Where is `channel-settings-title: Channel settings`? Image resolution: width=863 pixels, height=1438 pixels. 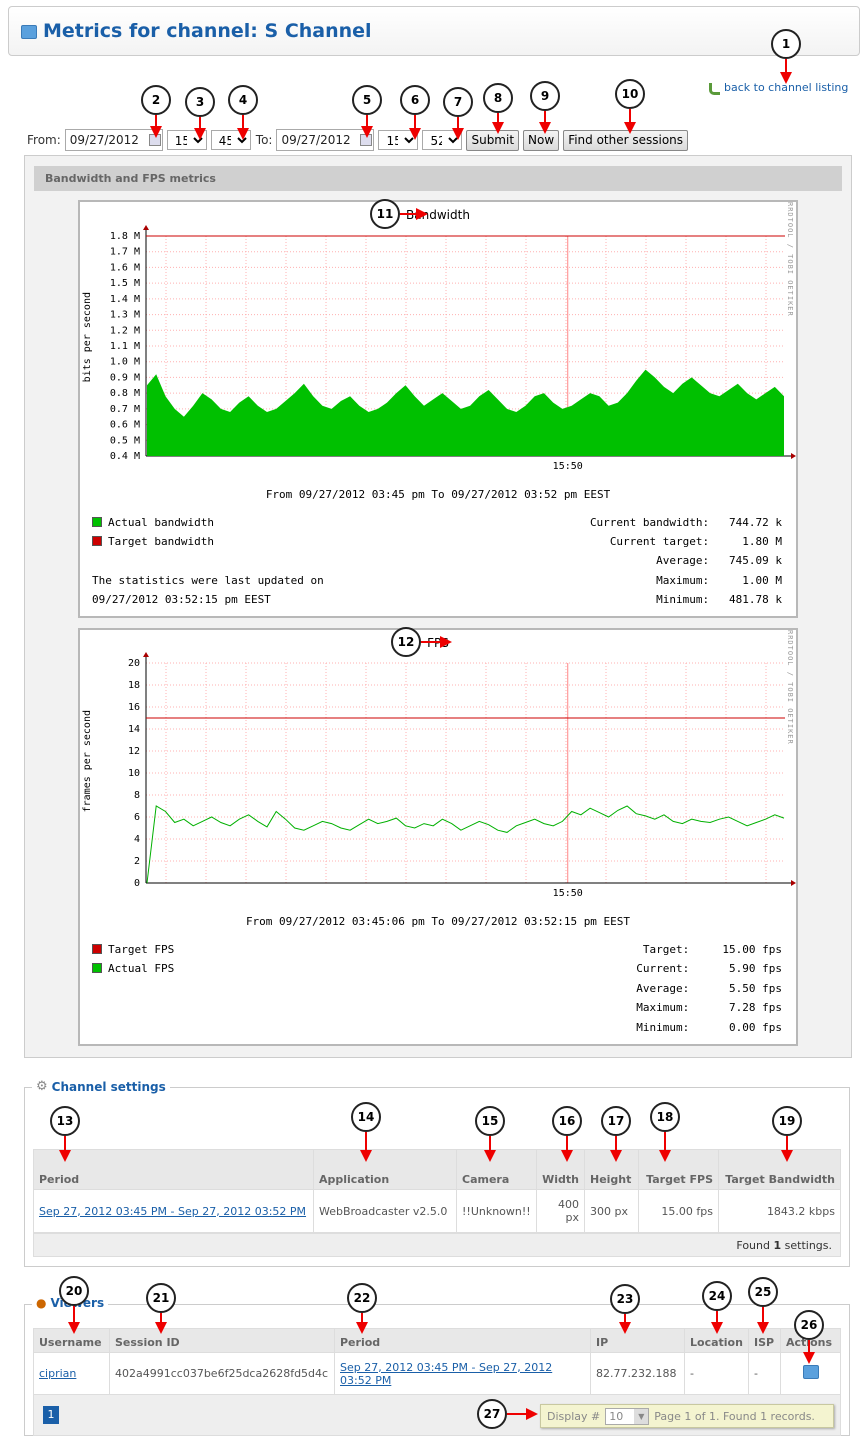 channel-settings-title: Channel settings is located at coordinates (108, 1086).